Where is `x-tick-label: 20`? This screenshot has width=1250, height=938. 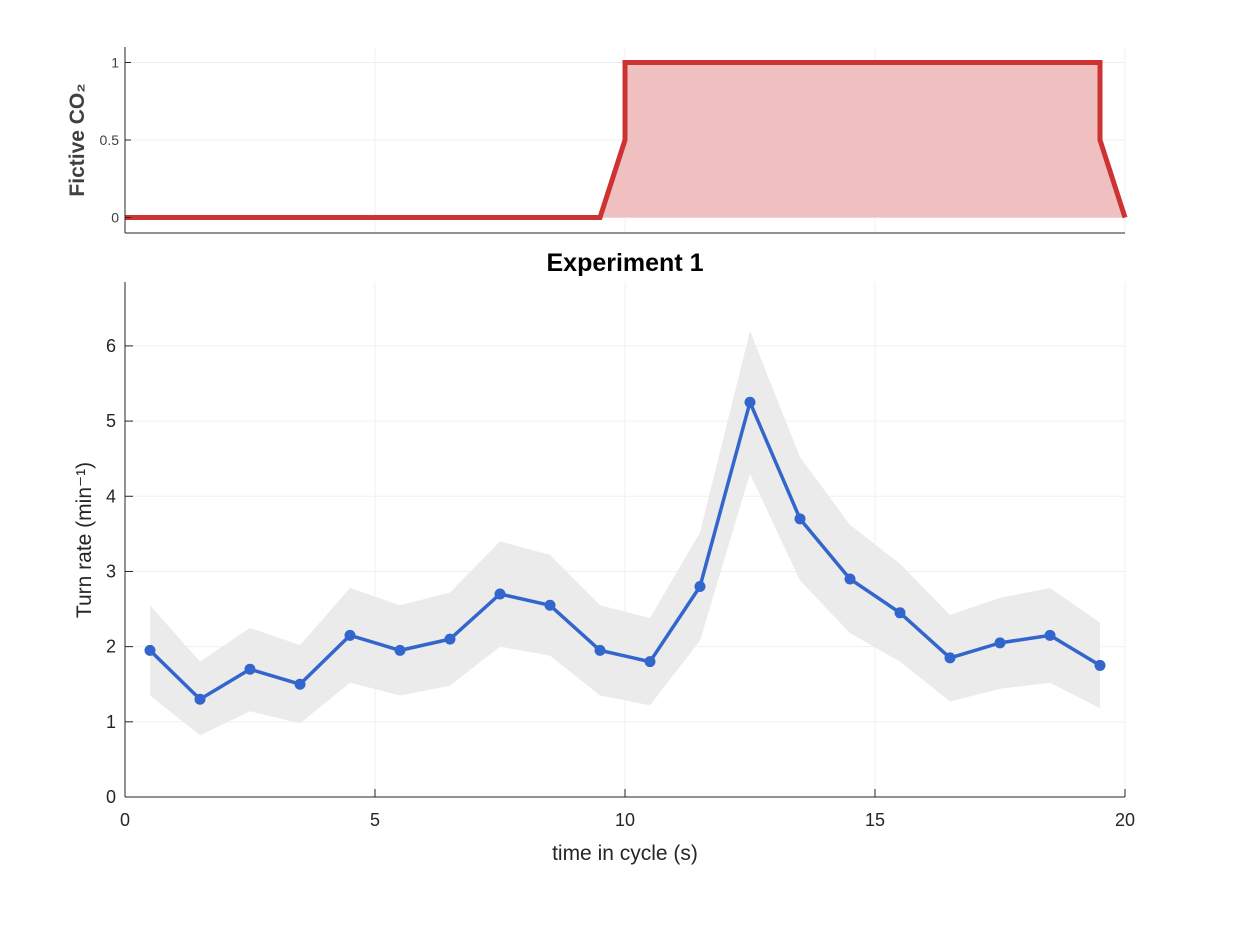
x-tick-label: 20 is located at coordinates (1125, 820).